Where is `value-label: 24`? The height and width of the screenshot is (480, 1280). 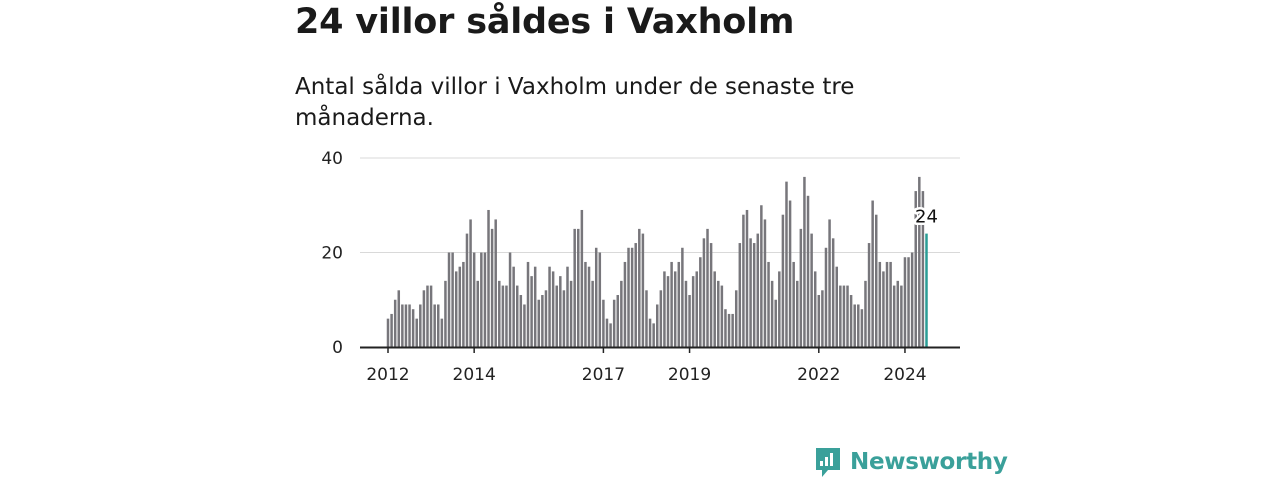 value-label: 24 is located at coordinates (926, 217).